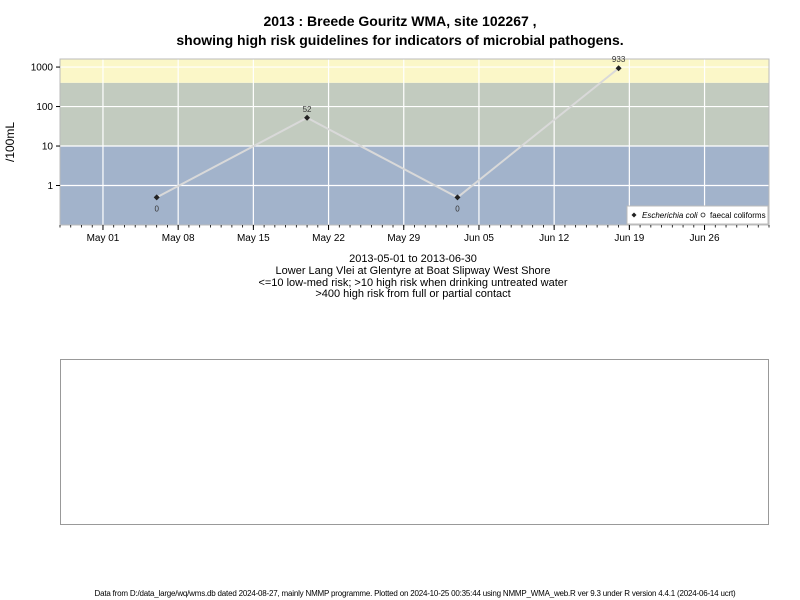 The width and height of the screenshot is (800, 600). I want to click on legend-box, so click(697, 215).